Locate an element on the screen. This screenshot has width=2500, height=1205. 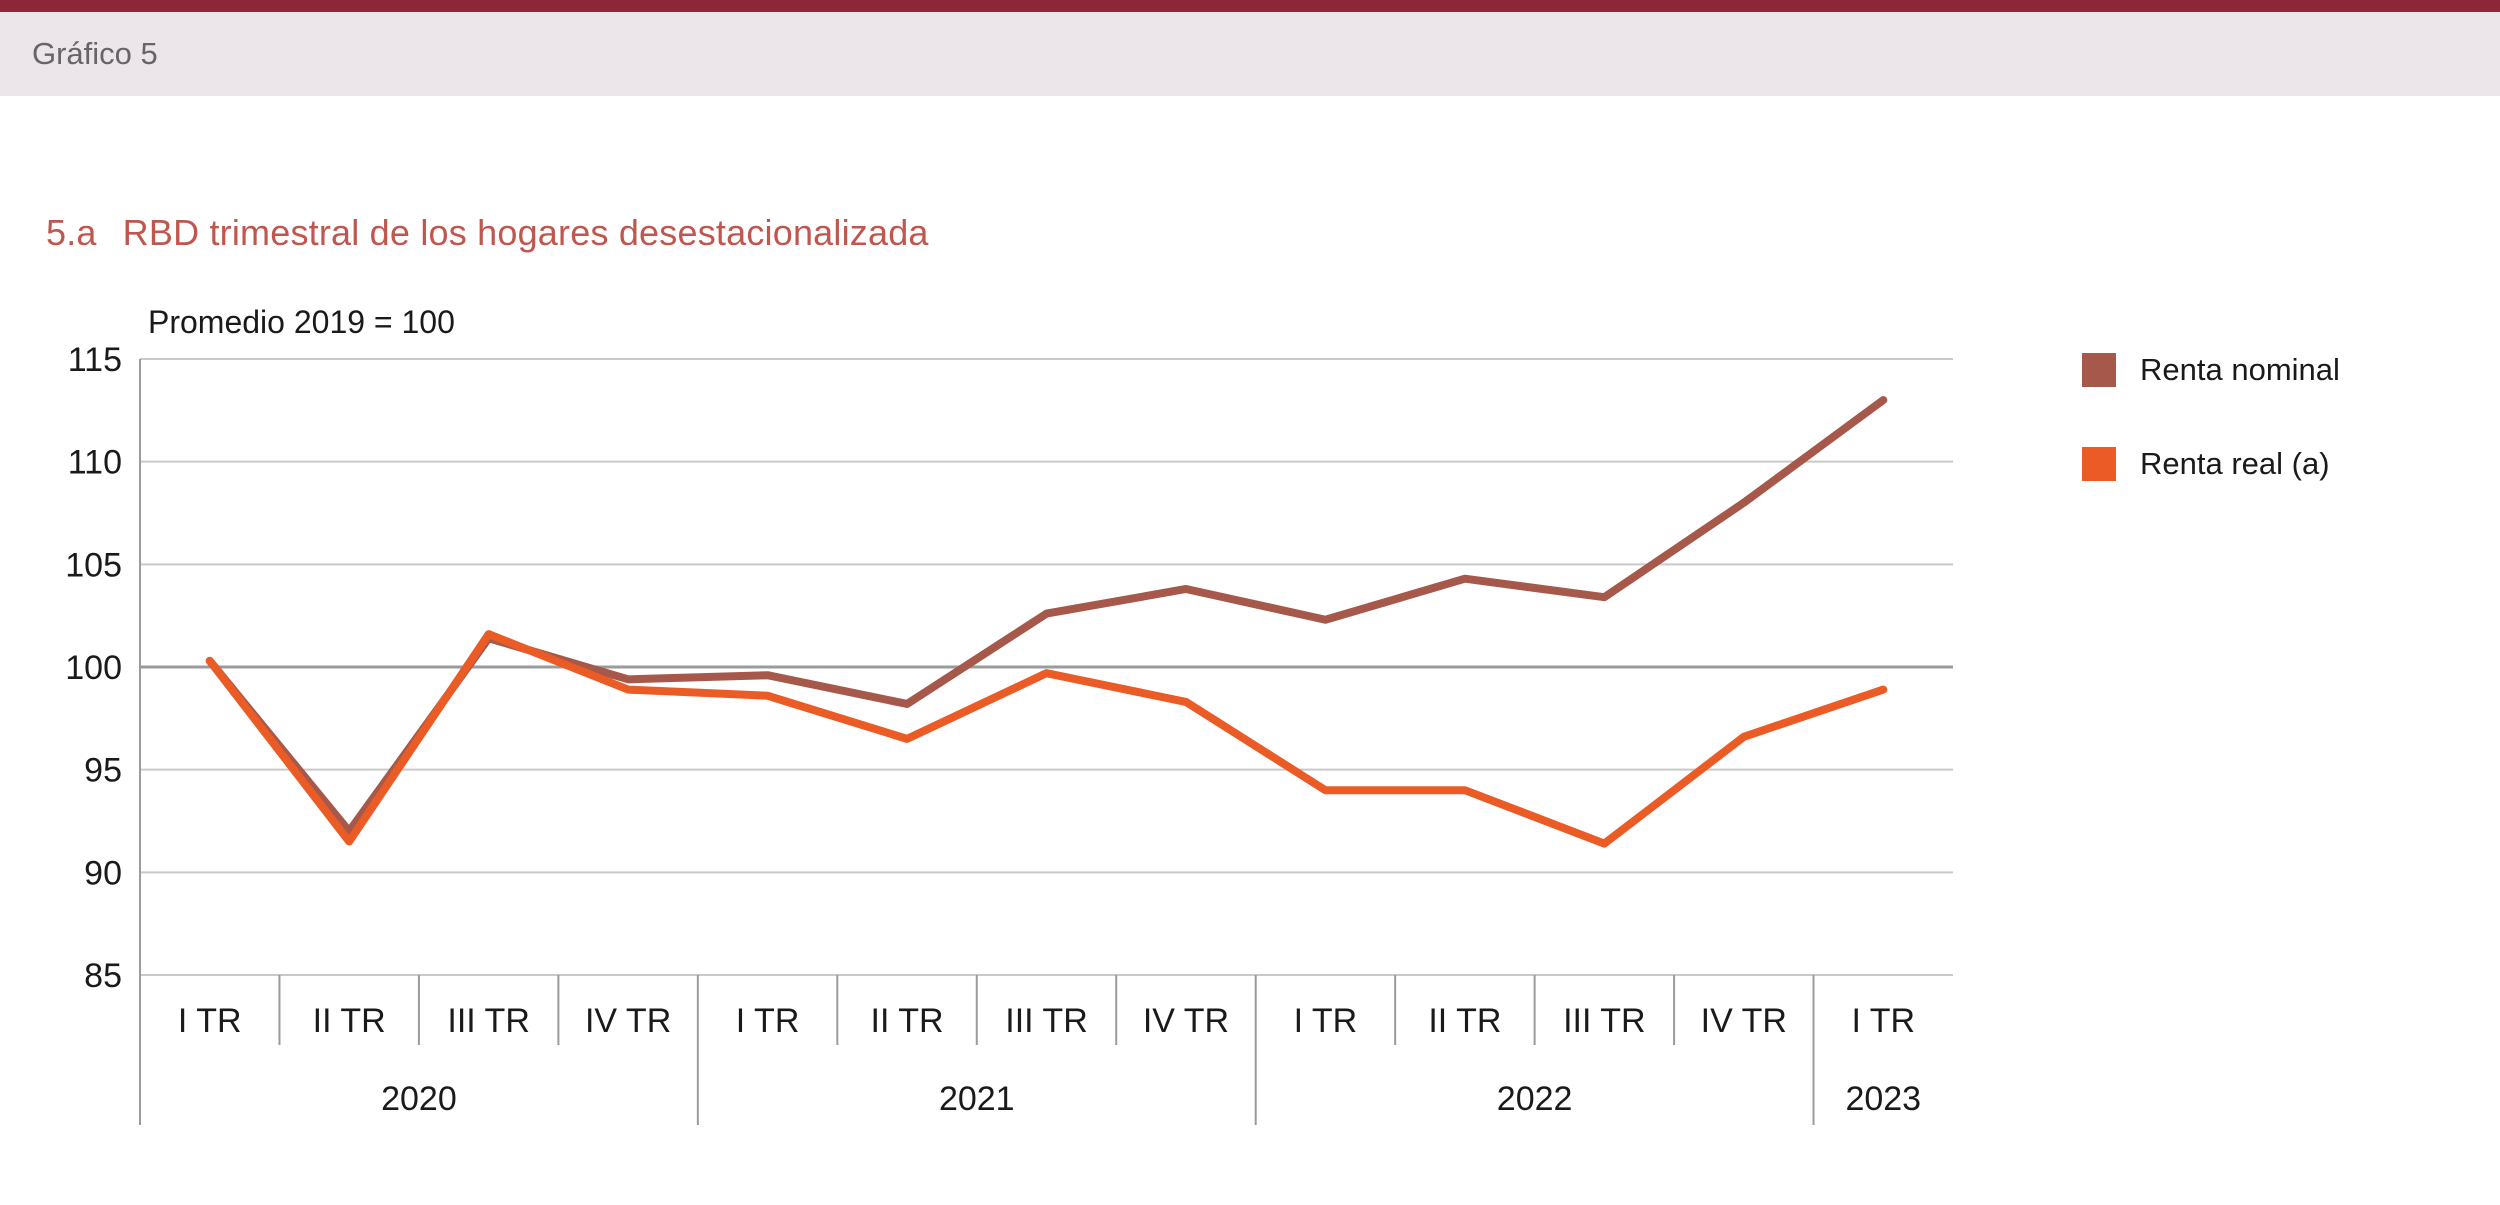
y-tick-label: 115 is located at coordinates (95, 360).